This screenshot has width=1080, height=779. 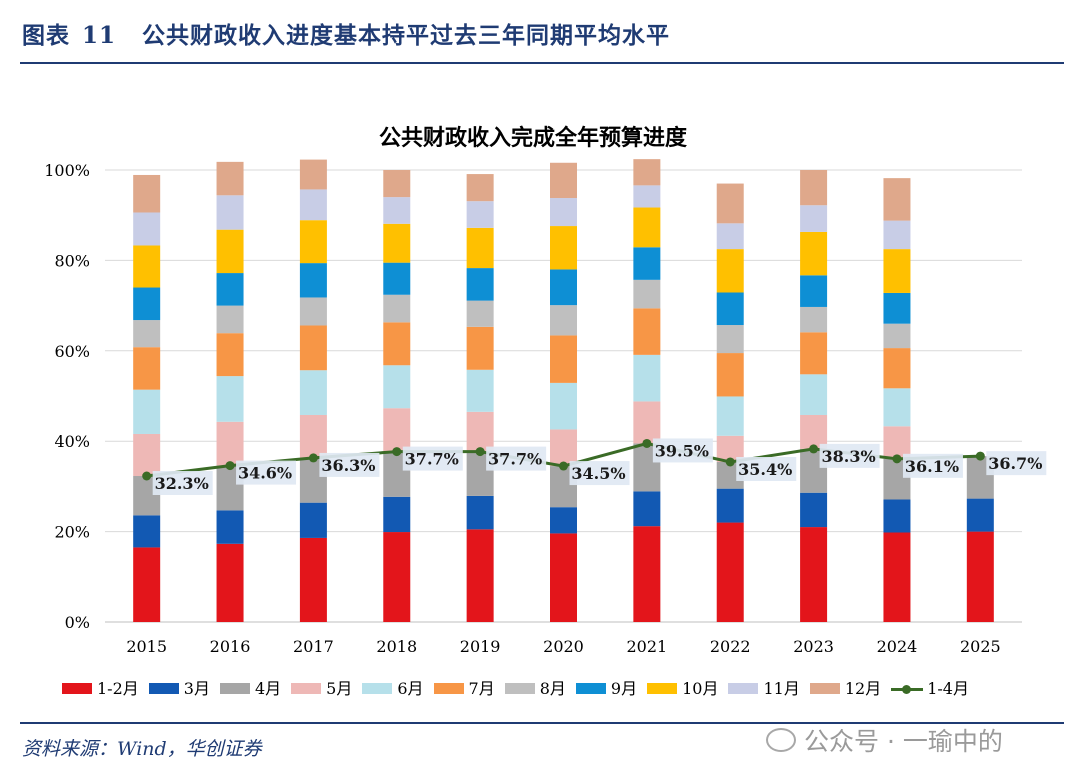 What do you see at coordinates (813, 646) in the screenshot?
I see `x-tick-label: 2023` at bounding box center [813, 646].